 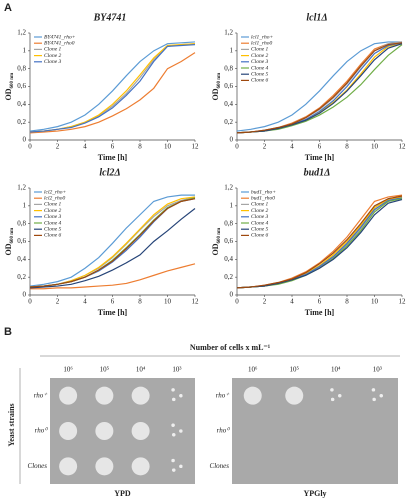 I want to click on chart-title: lcl2Δ, so click(x=109, y=172).